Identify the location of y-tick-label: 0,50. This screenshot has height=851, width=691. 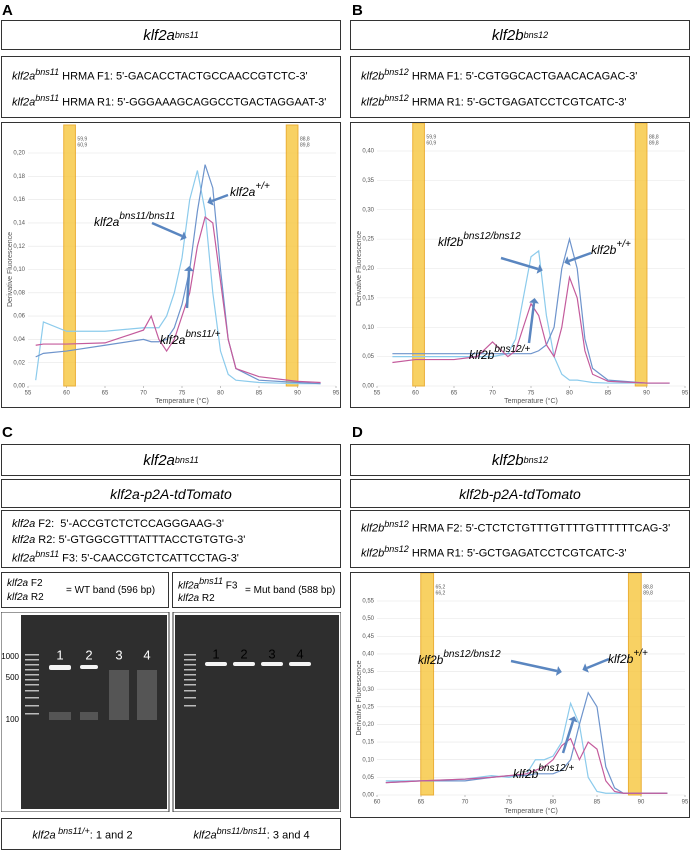
(368, 619).